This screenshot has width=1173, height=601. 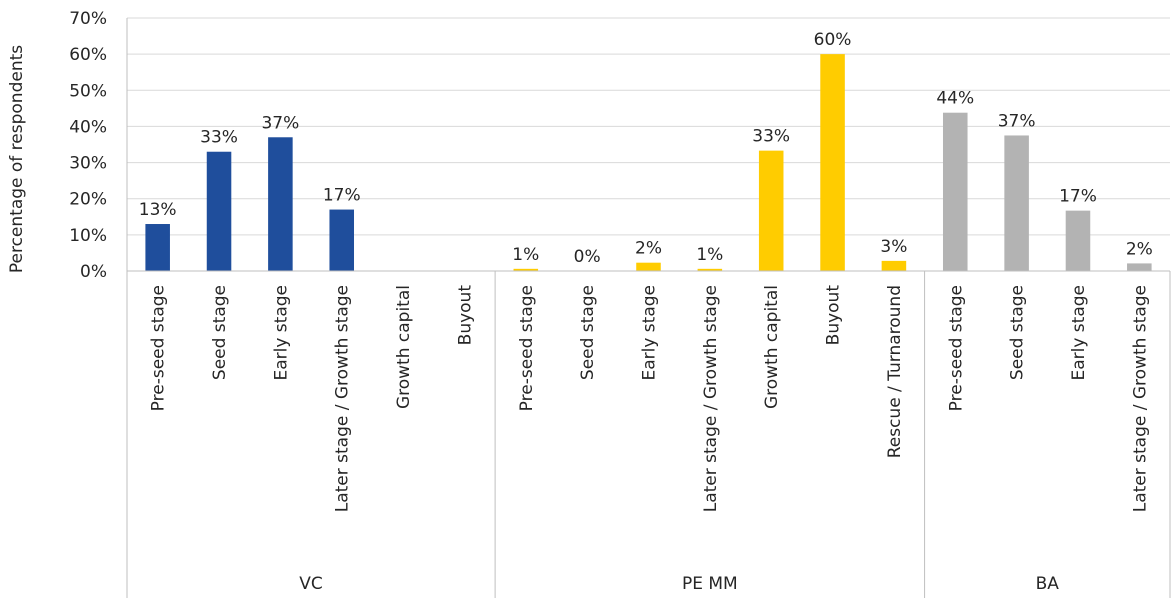 I want to click on y-axis-title: Percentage of respondents, so click(x=17, y=159).